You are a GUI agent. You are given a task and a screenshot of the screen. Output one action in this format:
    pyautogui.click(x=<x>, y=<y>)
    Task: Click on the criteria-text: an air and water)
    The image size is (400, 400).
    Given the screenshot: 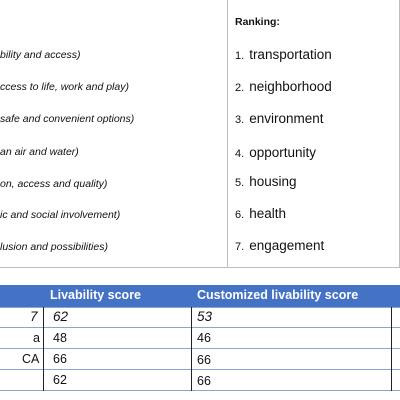 What is the action you would take?
    pyautogui.click(x=39, y=152)
    